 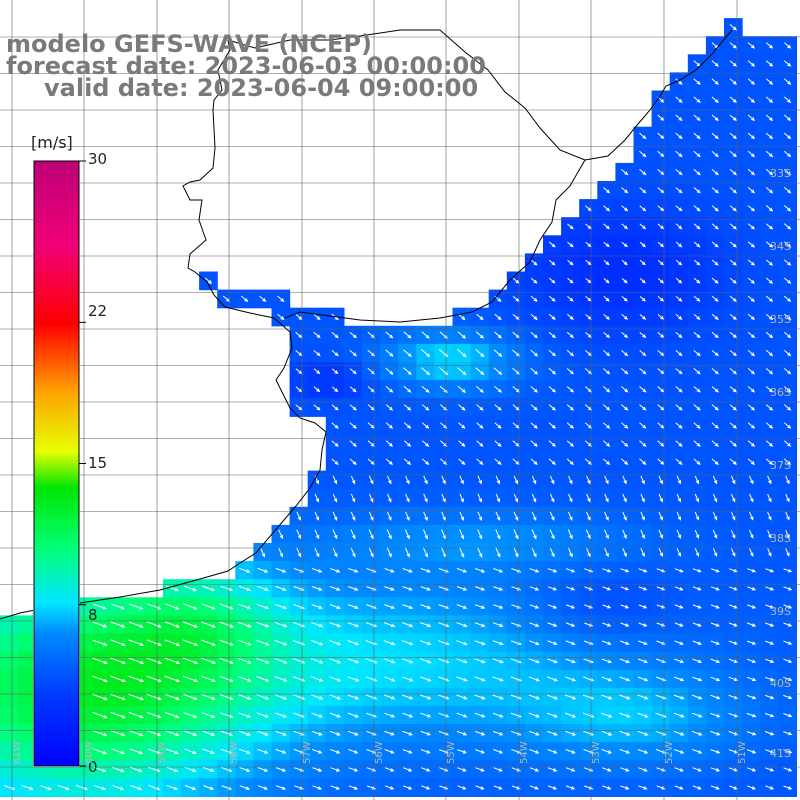 What do you see at coordinates (17, 752) in the screenshot?
I see `longitude-label: 61W` at bounding box center [17, 752].